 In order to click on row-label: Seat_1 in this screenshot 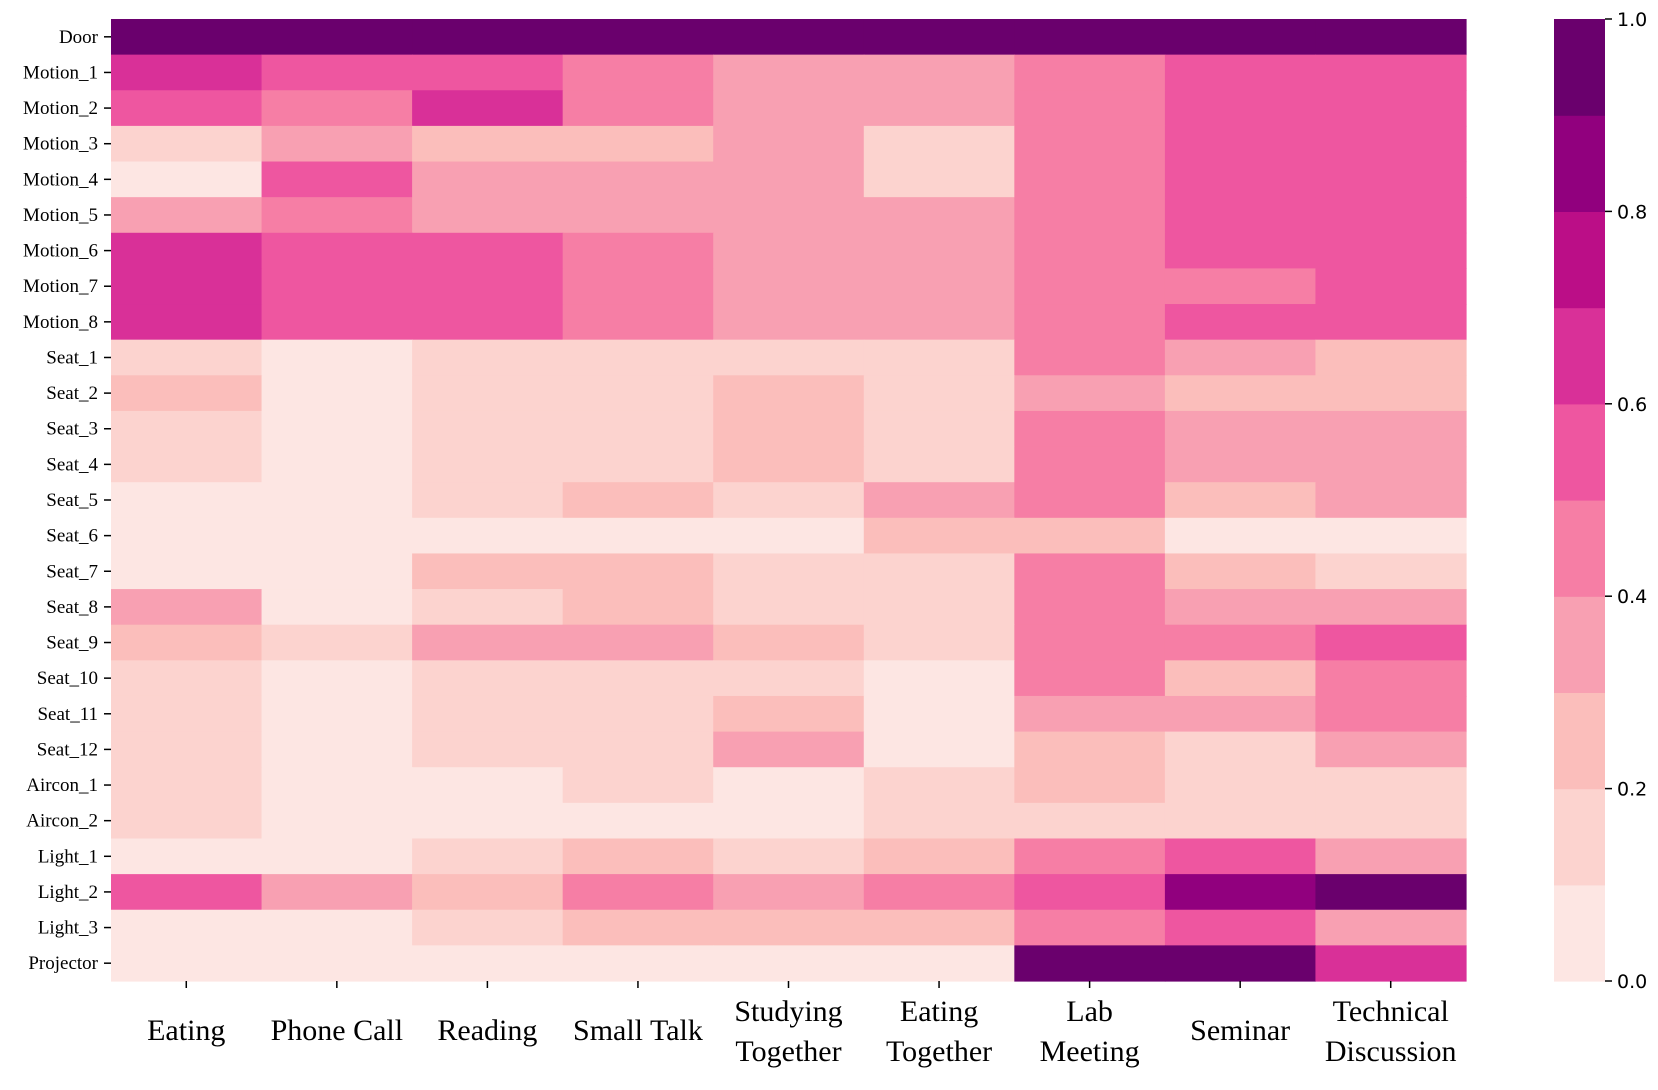, I will do `click(72, 357)`.